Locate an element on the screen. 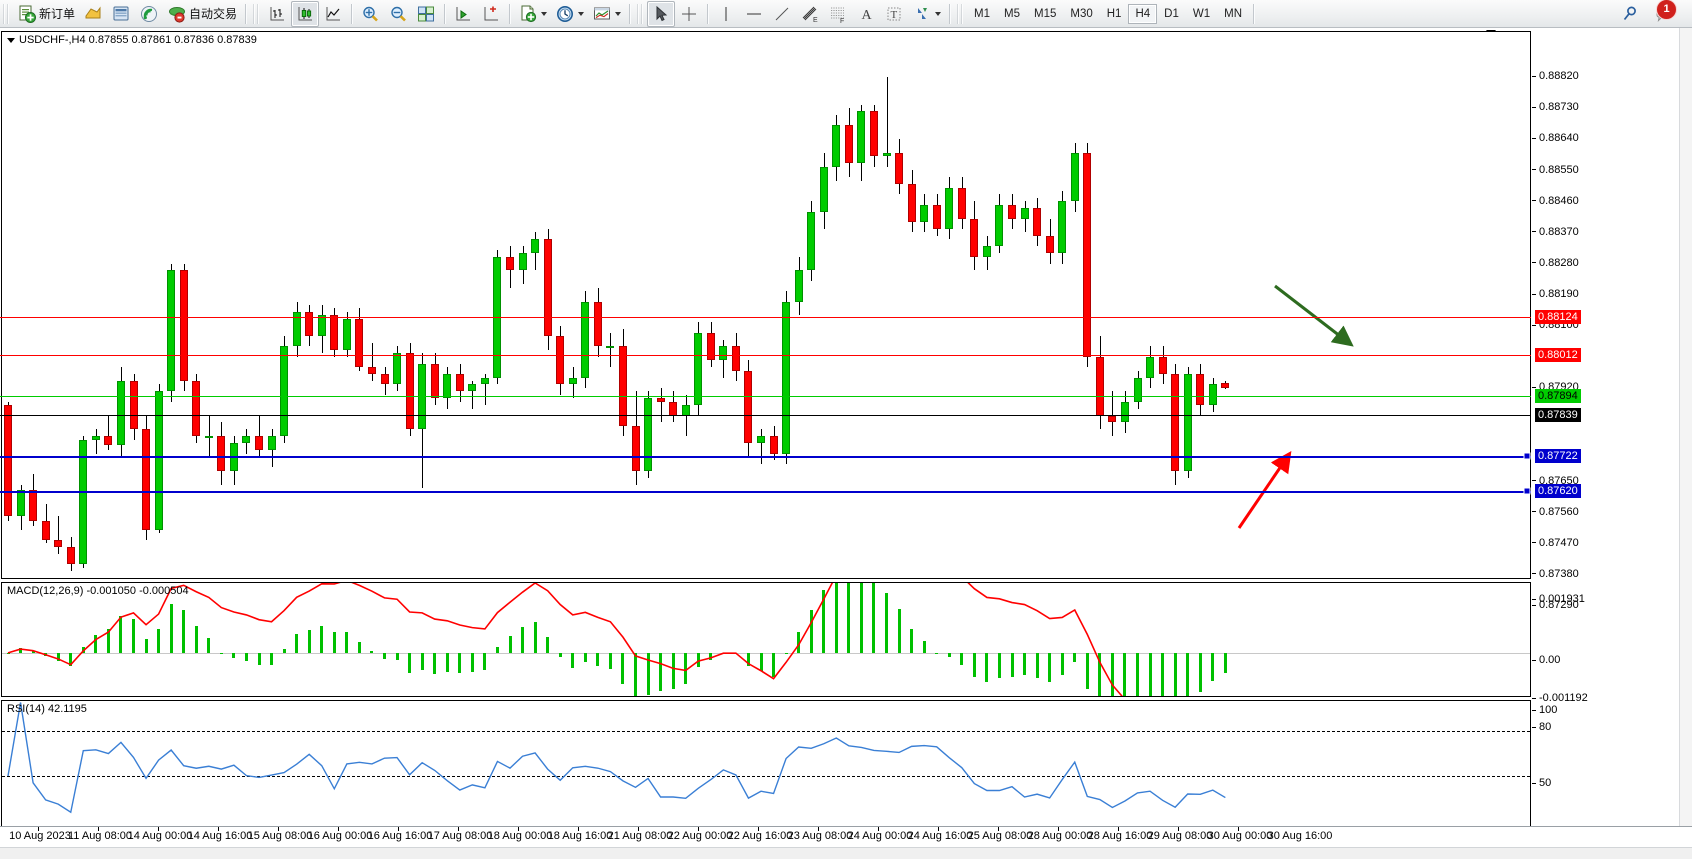 This screenshot has width=1692, height=859. crosshair-button is located at coordinates (689, 14).